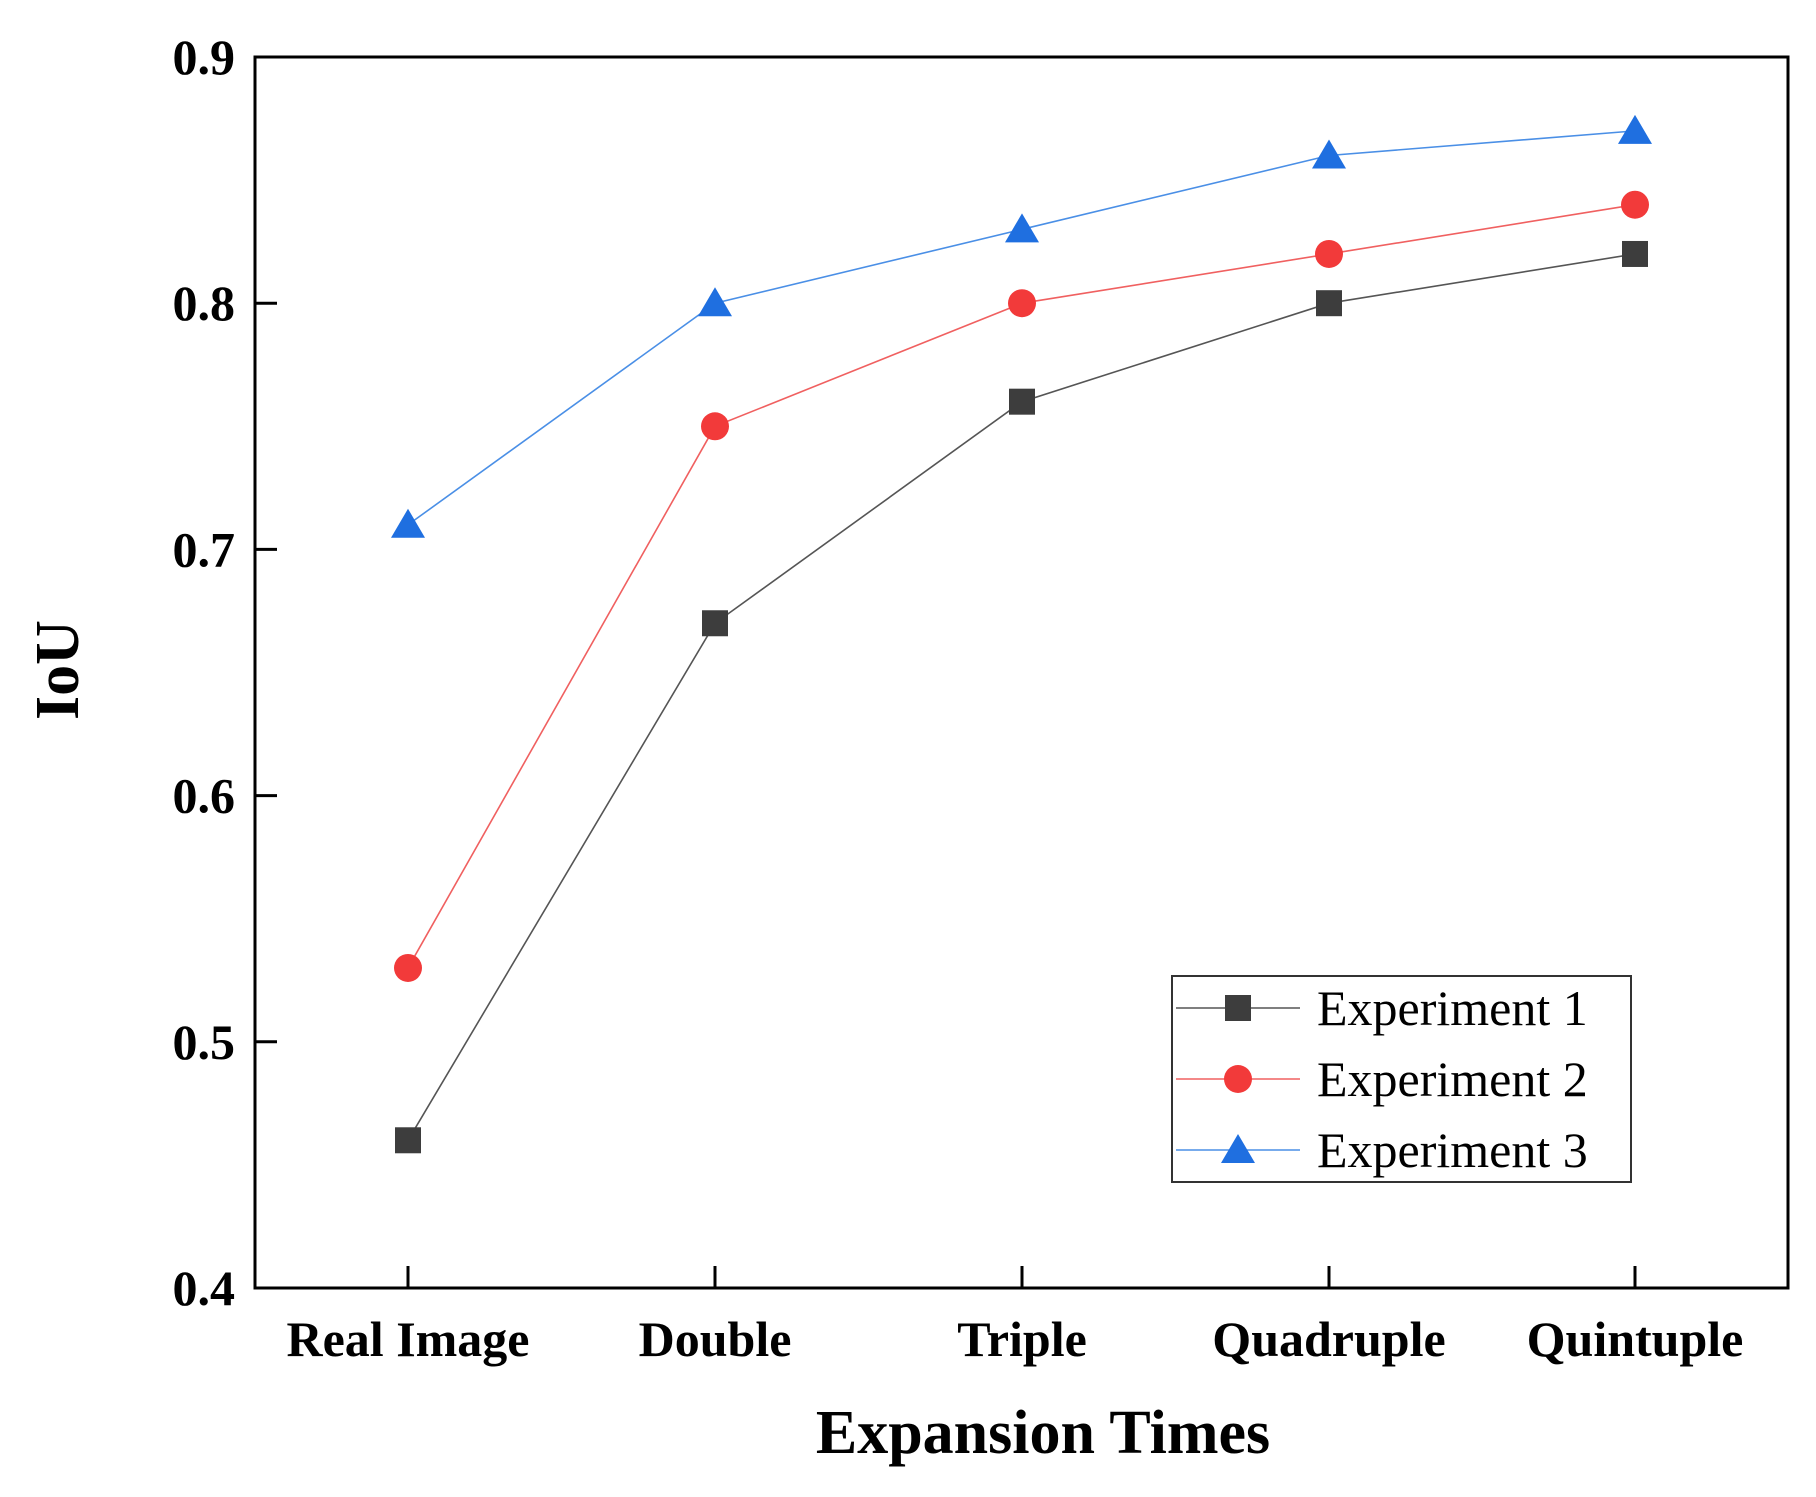  What do you see at coordinates (204, 1042) in the screenshot?
I see `y-tick-label: 0.5` at bounding box center [204, 1042].